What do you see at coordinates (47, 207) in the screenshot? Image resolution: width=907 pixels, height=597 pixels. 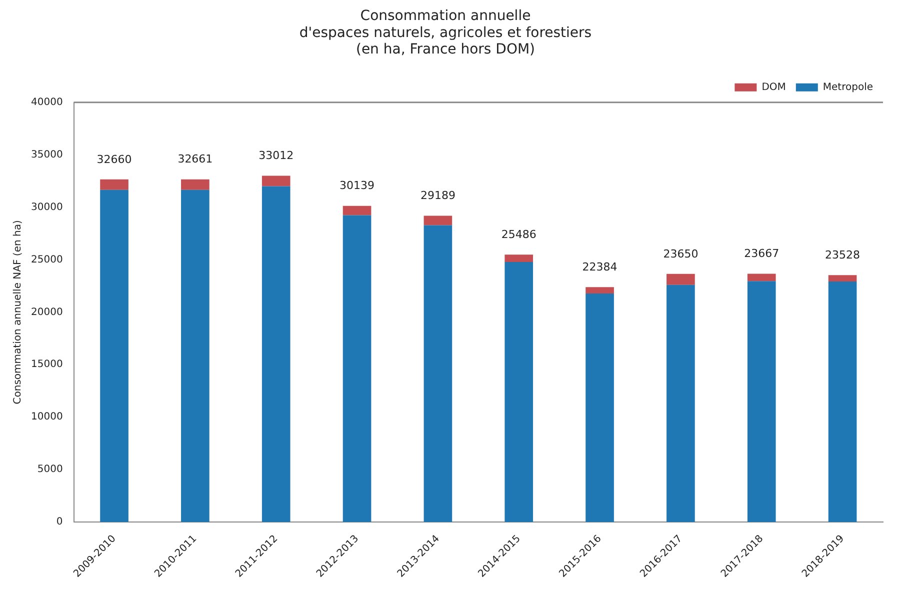 I see `y-tick-label: 30000` at bounding box center [47, 207].